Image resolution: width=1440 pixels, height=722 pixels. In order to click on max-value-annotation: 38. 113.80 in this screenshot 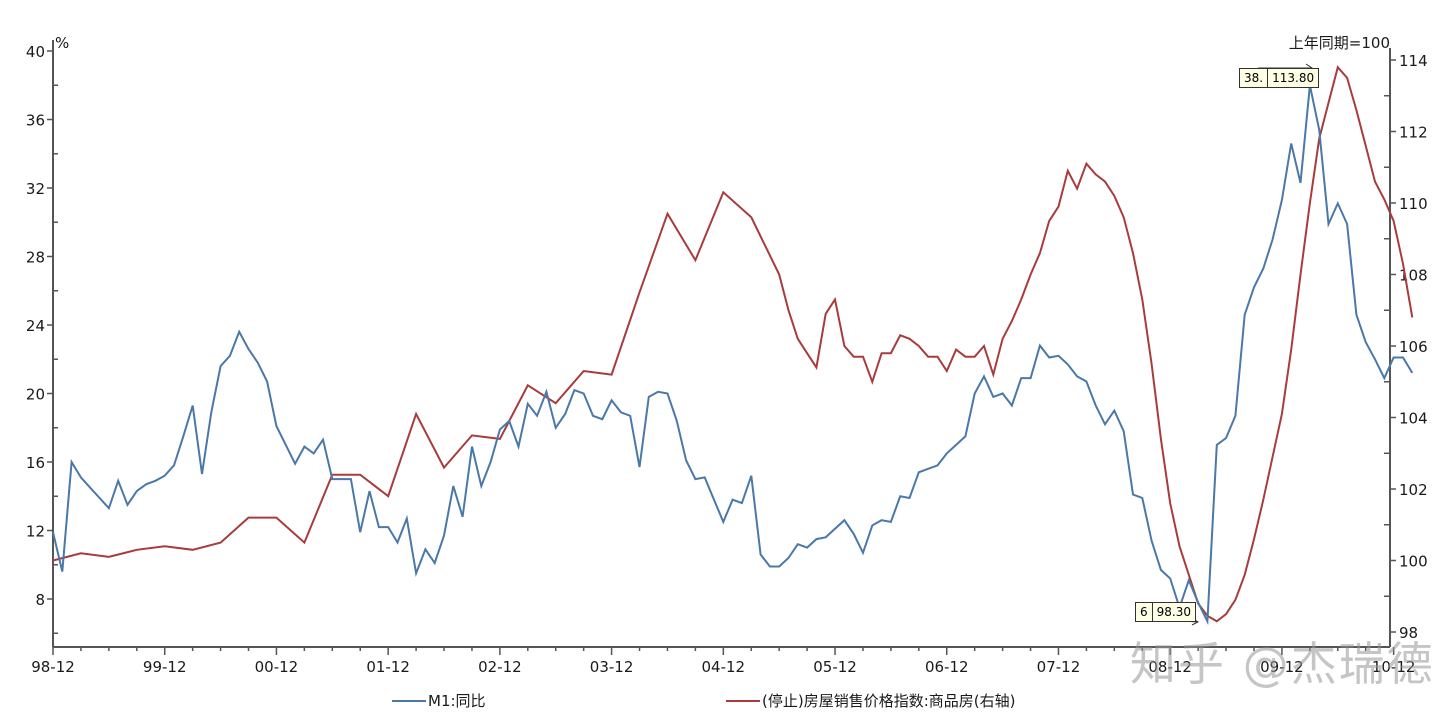, I will do `click(1279, 78)`.